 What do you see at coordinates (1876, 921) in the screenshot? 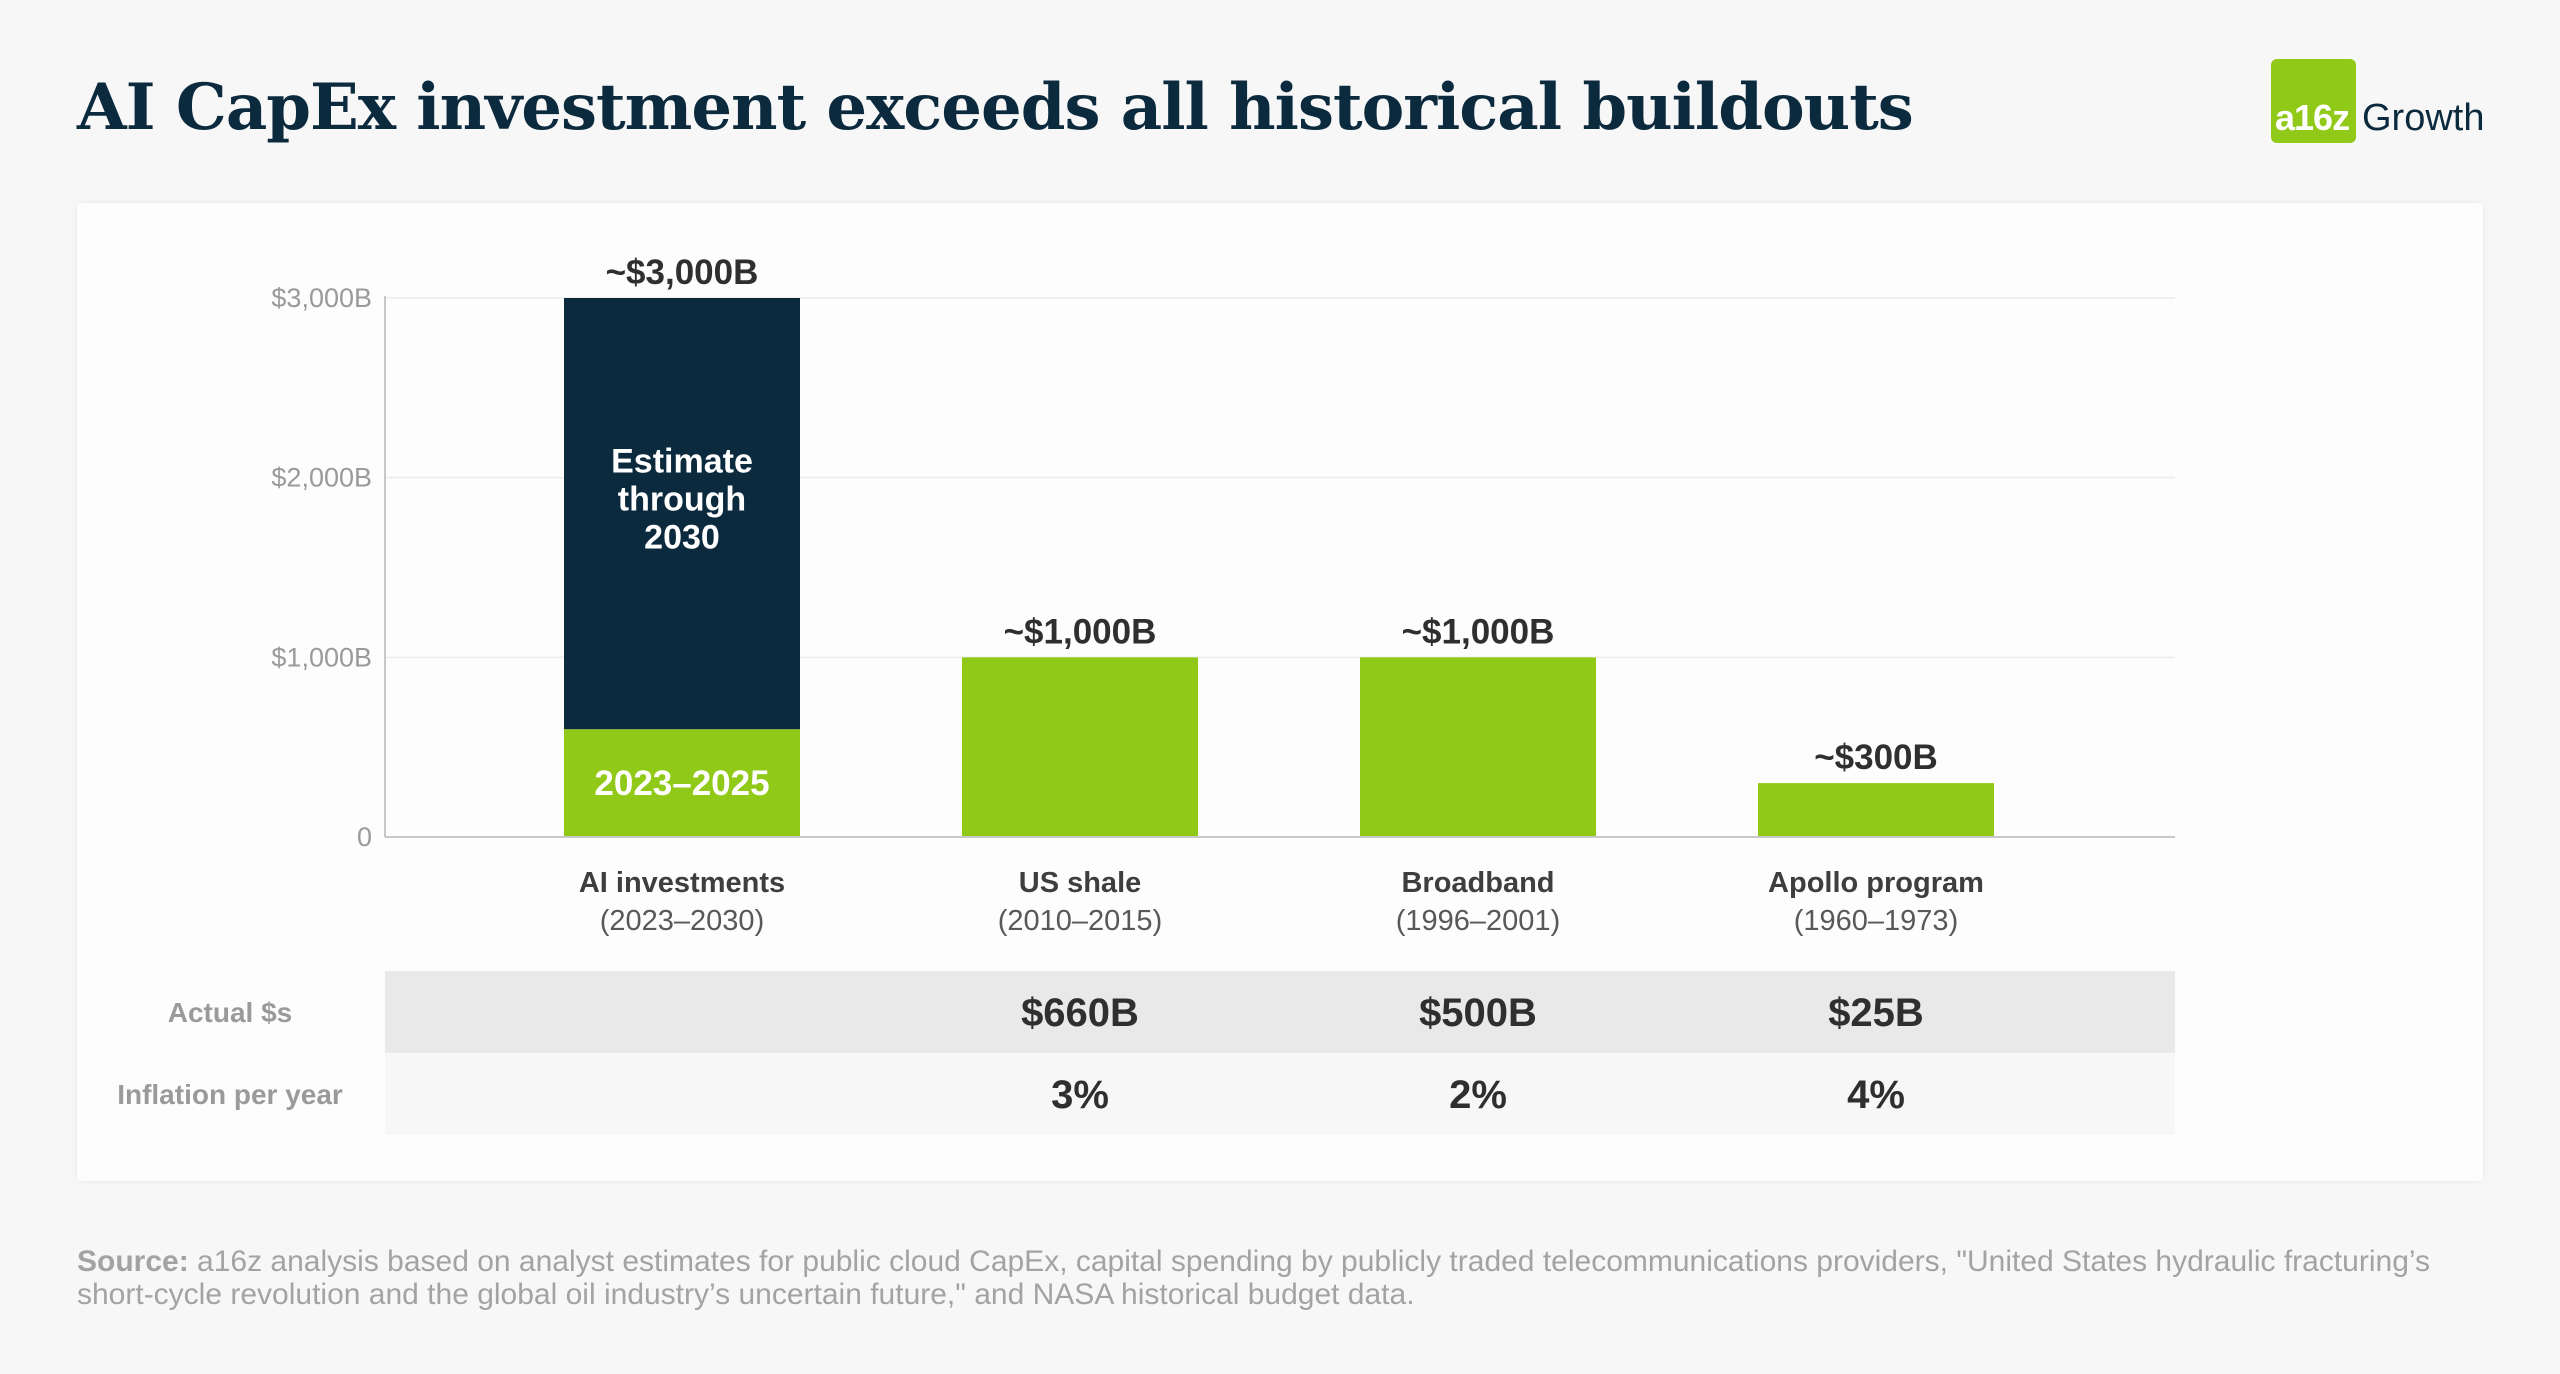
I see `category-period-label: (1960–1973)` at bounding box center [1876, 921].